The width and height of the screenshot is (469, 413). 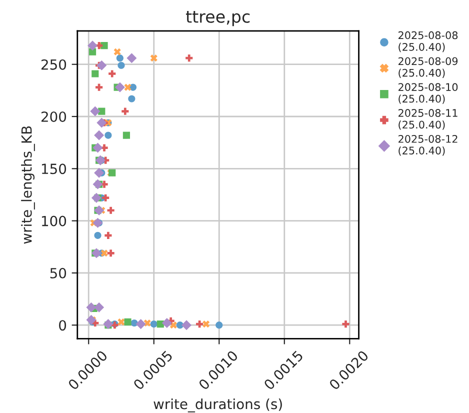 I want to click on y-tick-label: 100, so click(x=54, y=221).